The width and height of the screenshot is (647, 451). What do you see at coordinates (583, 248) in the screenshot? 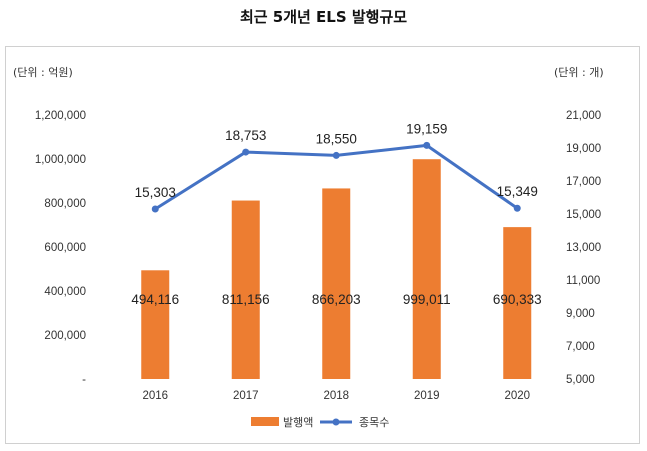
I see `right-tick-label: 13,000` at bounding box center [583, 248].